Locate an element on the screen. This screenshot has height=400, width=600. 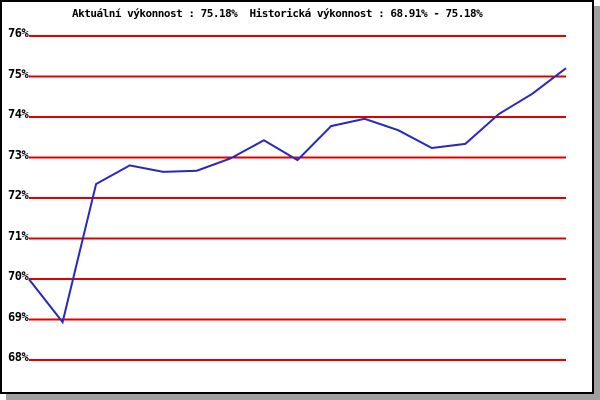
y-axis-label: 76% is located at coordinates (18, 33).